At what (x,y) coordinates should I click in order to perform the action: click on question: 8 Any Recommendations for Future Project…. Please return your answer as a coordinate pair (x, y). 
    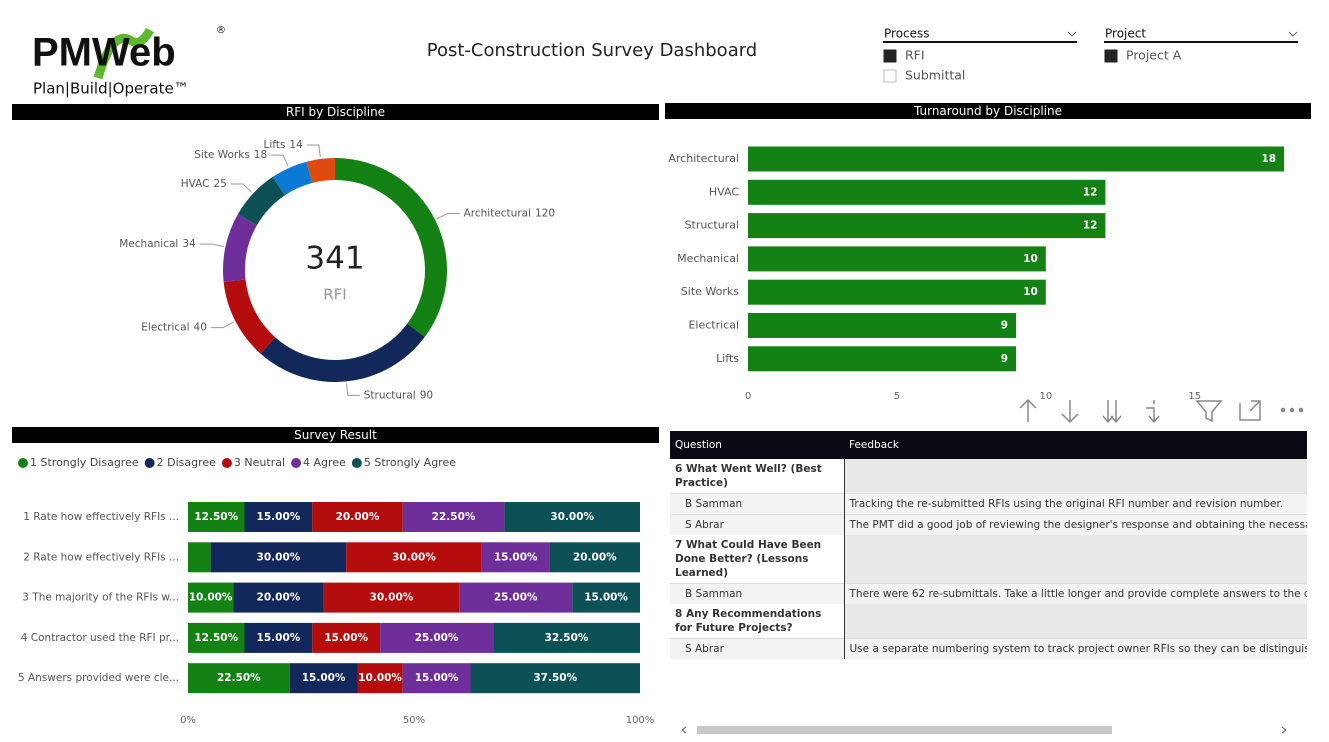
    Looking at the image, I should click on (757, 621).